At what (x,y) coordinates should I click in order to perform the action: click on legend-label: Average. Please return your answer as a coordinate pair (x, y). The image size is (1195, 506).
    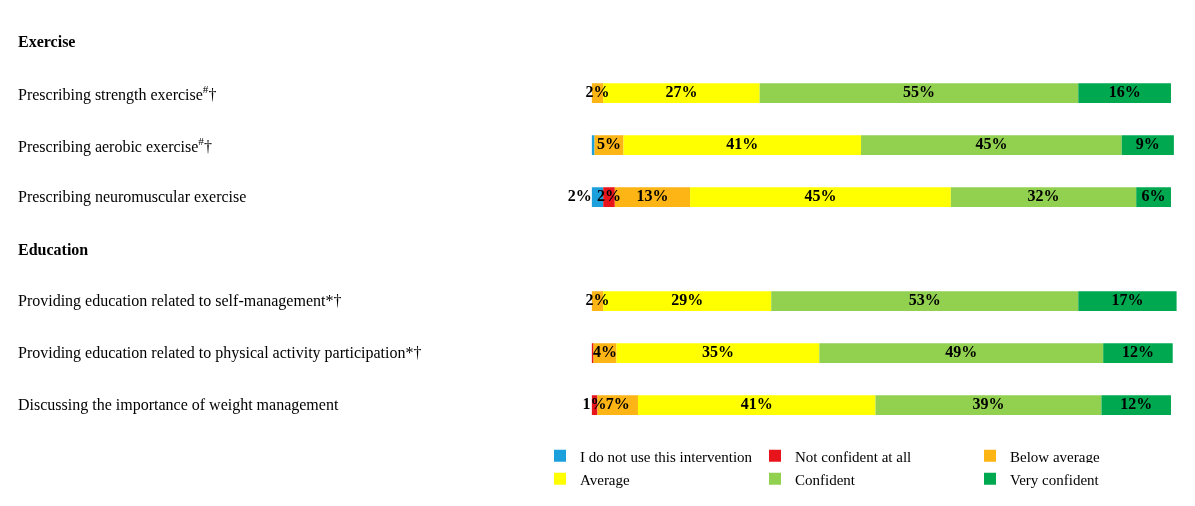
    Looking at the image, I should click on (605, 479).